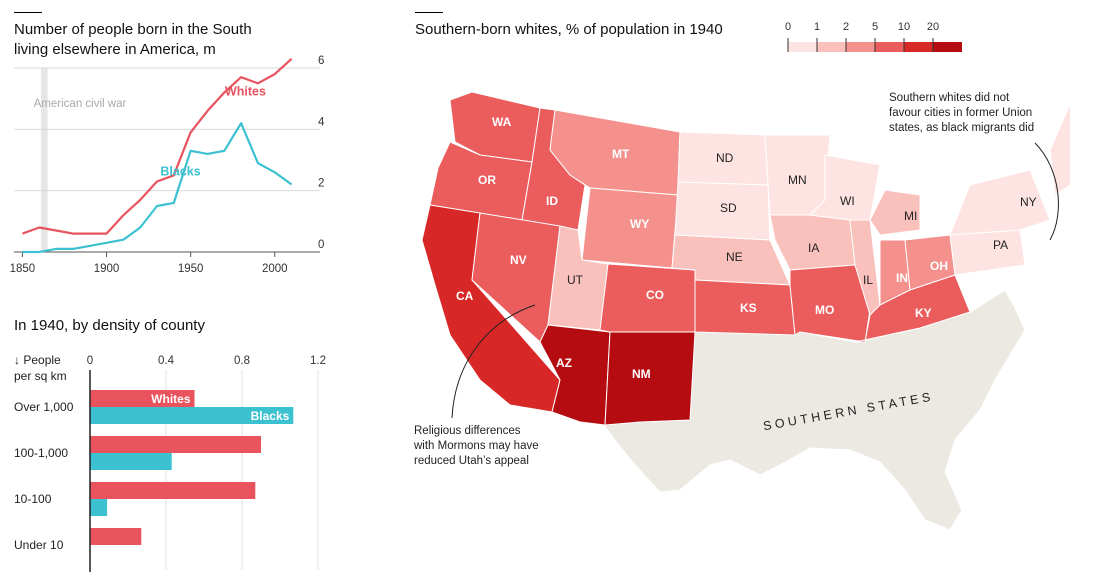  I want to click on legend-label: 10, so click(904, 27).